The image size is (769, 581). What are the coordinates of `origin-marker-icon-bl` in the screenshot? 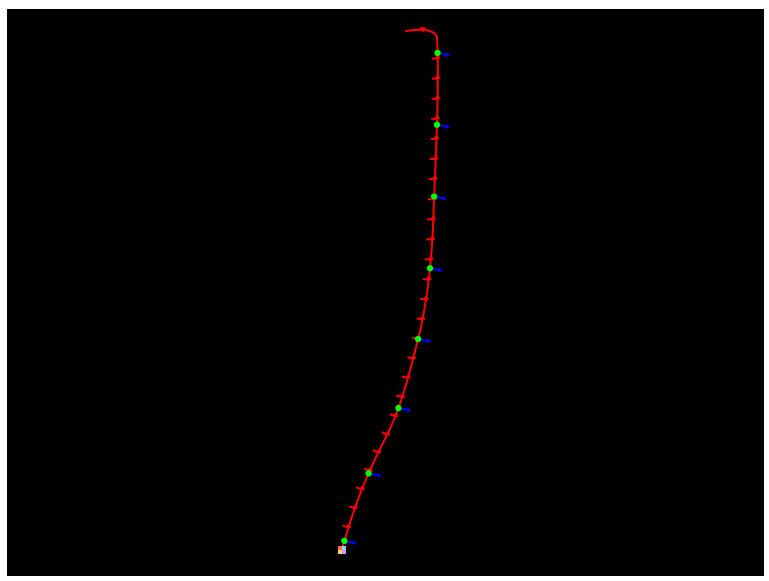 It's located at (340, 552).